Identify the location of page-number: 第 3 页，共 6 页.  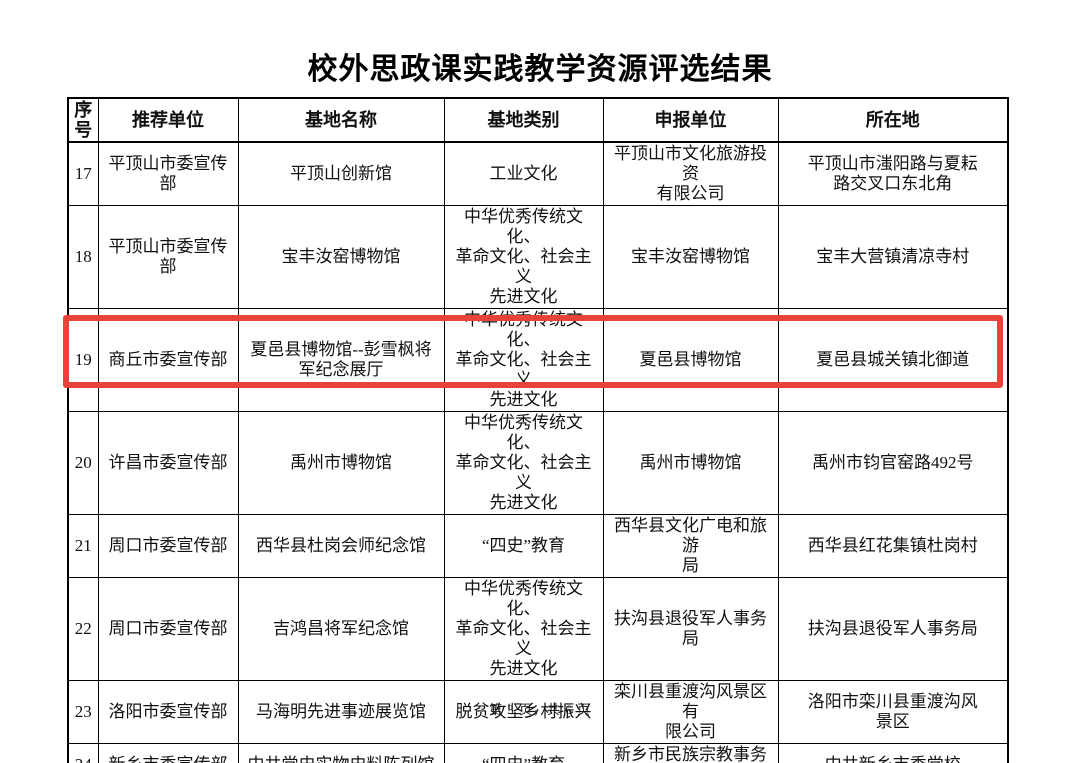
(539, 709).